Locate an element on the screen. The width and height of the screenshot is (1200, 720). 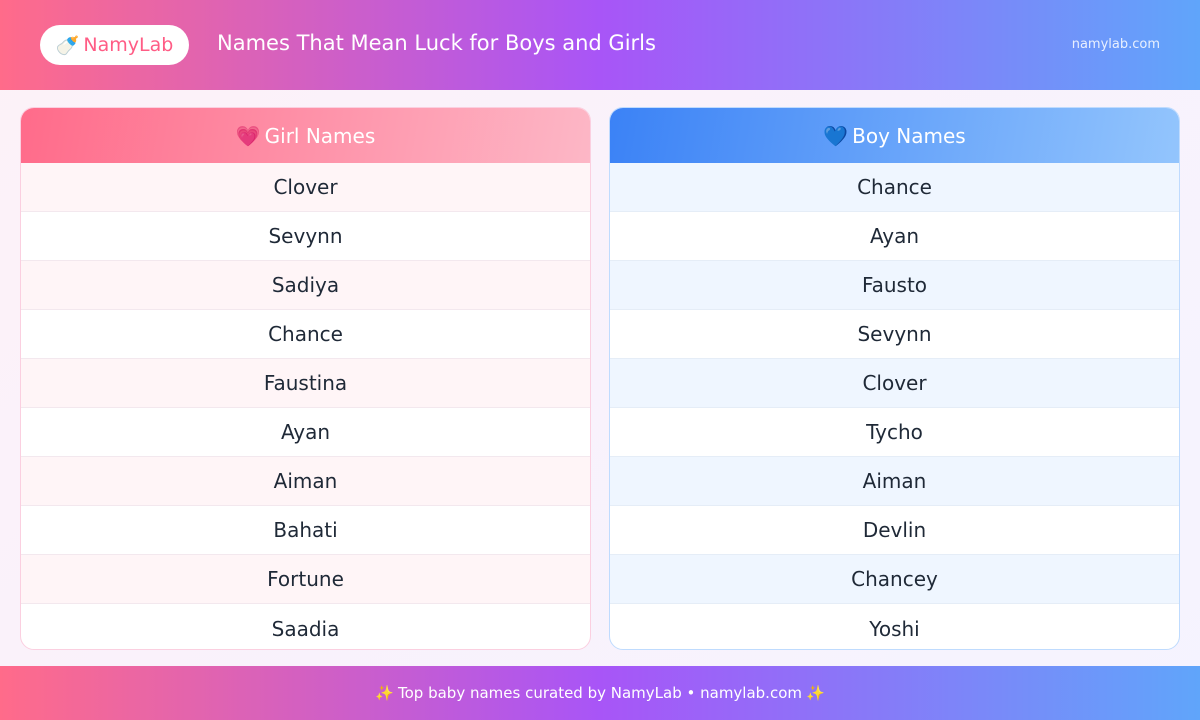
girl-names-header: 💗 Girl Names is located at coordinates (305, 135).